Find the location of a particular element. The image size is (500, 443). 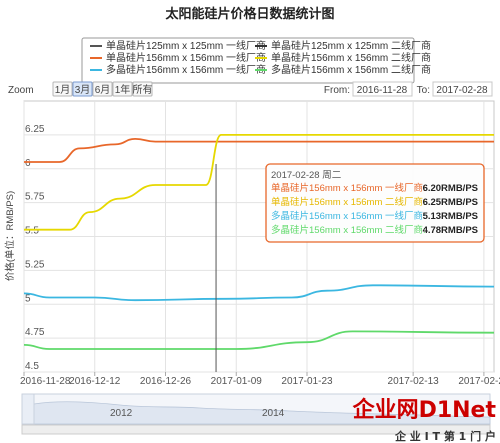

y-tick-label: 6 is located at coordinates (28, 163).